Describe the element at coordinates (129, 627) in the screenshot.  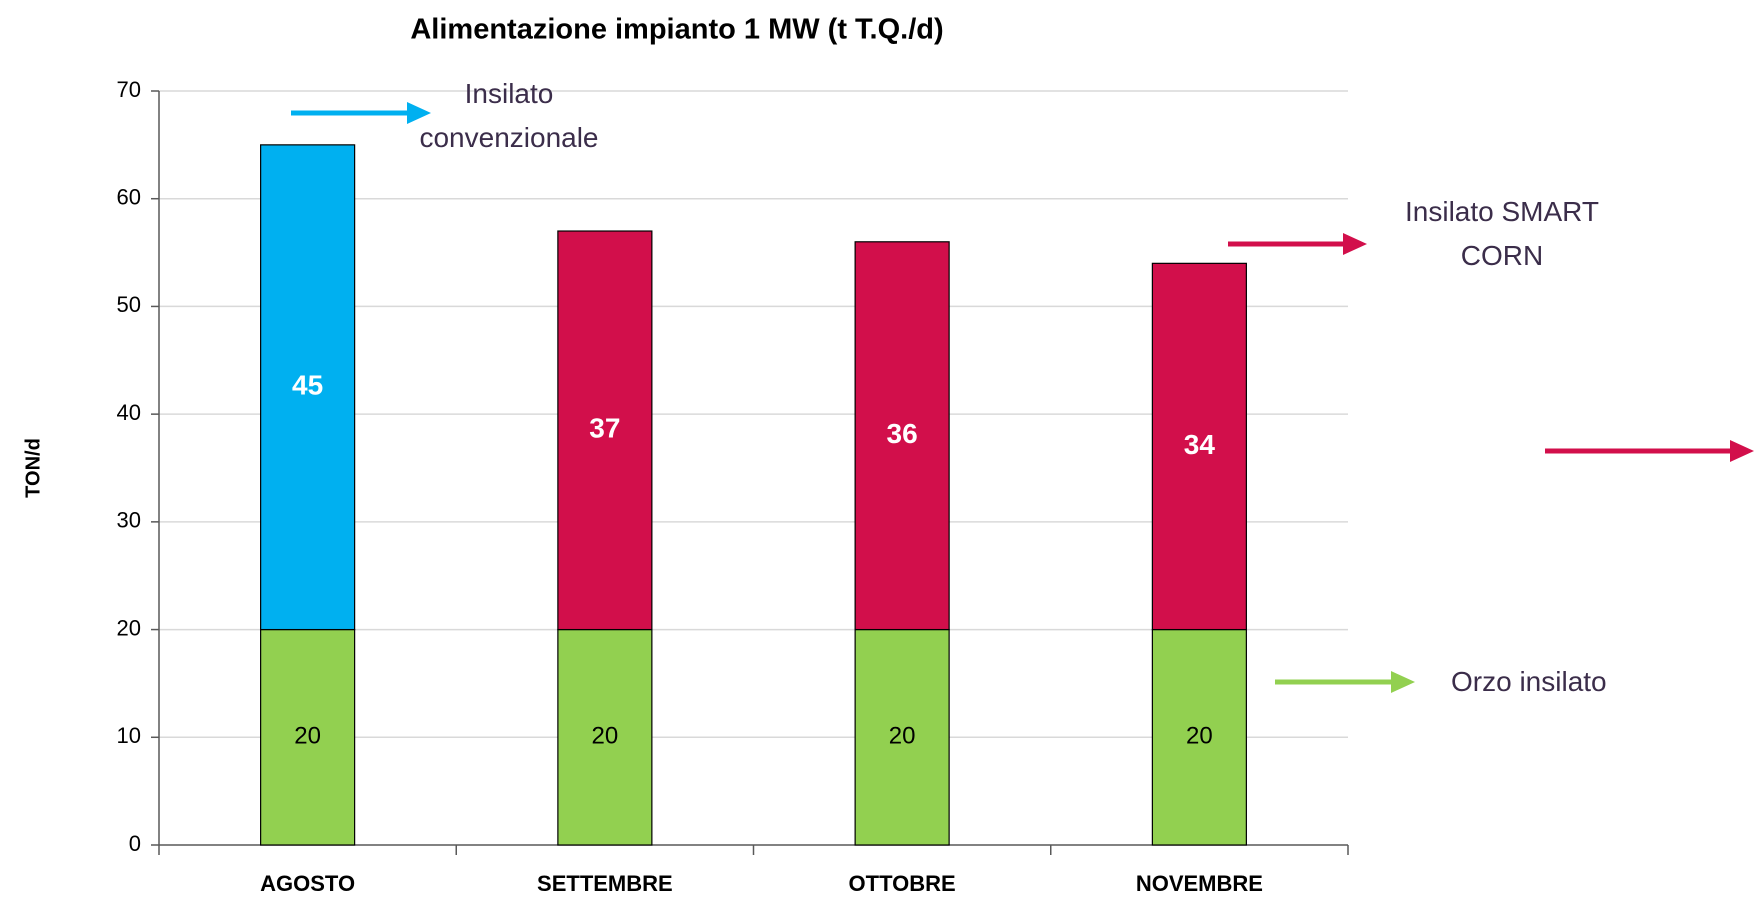
I see `y-tick-label: 20` at that location.